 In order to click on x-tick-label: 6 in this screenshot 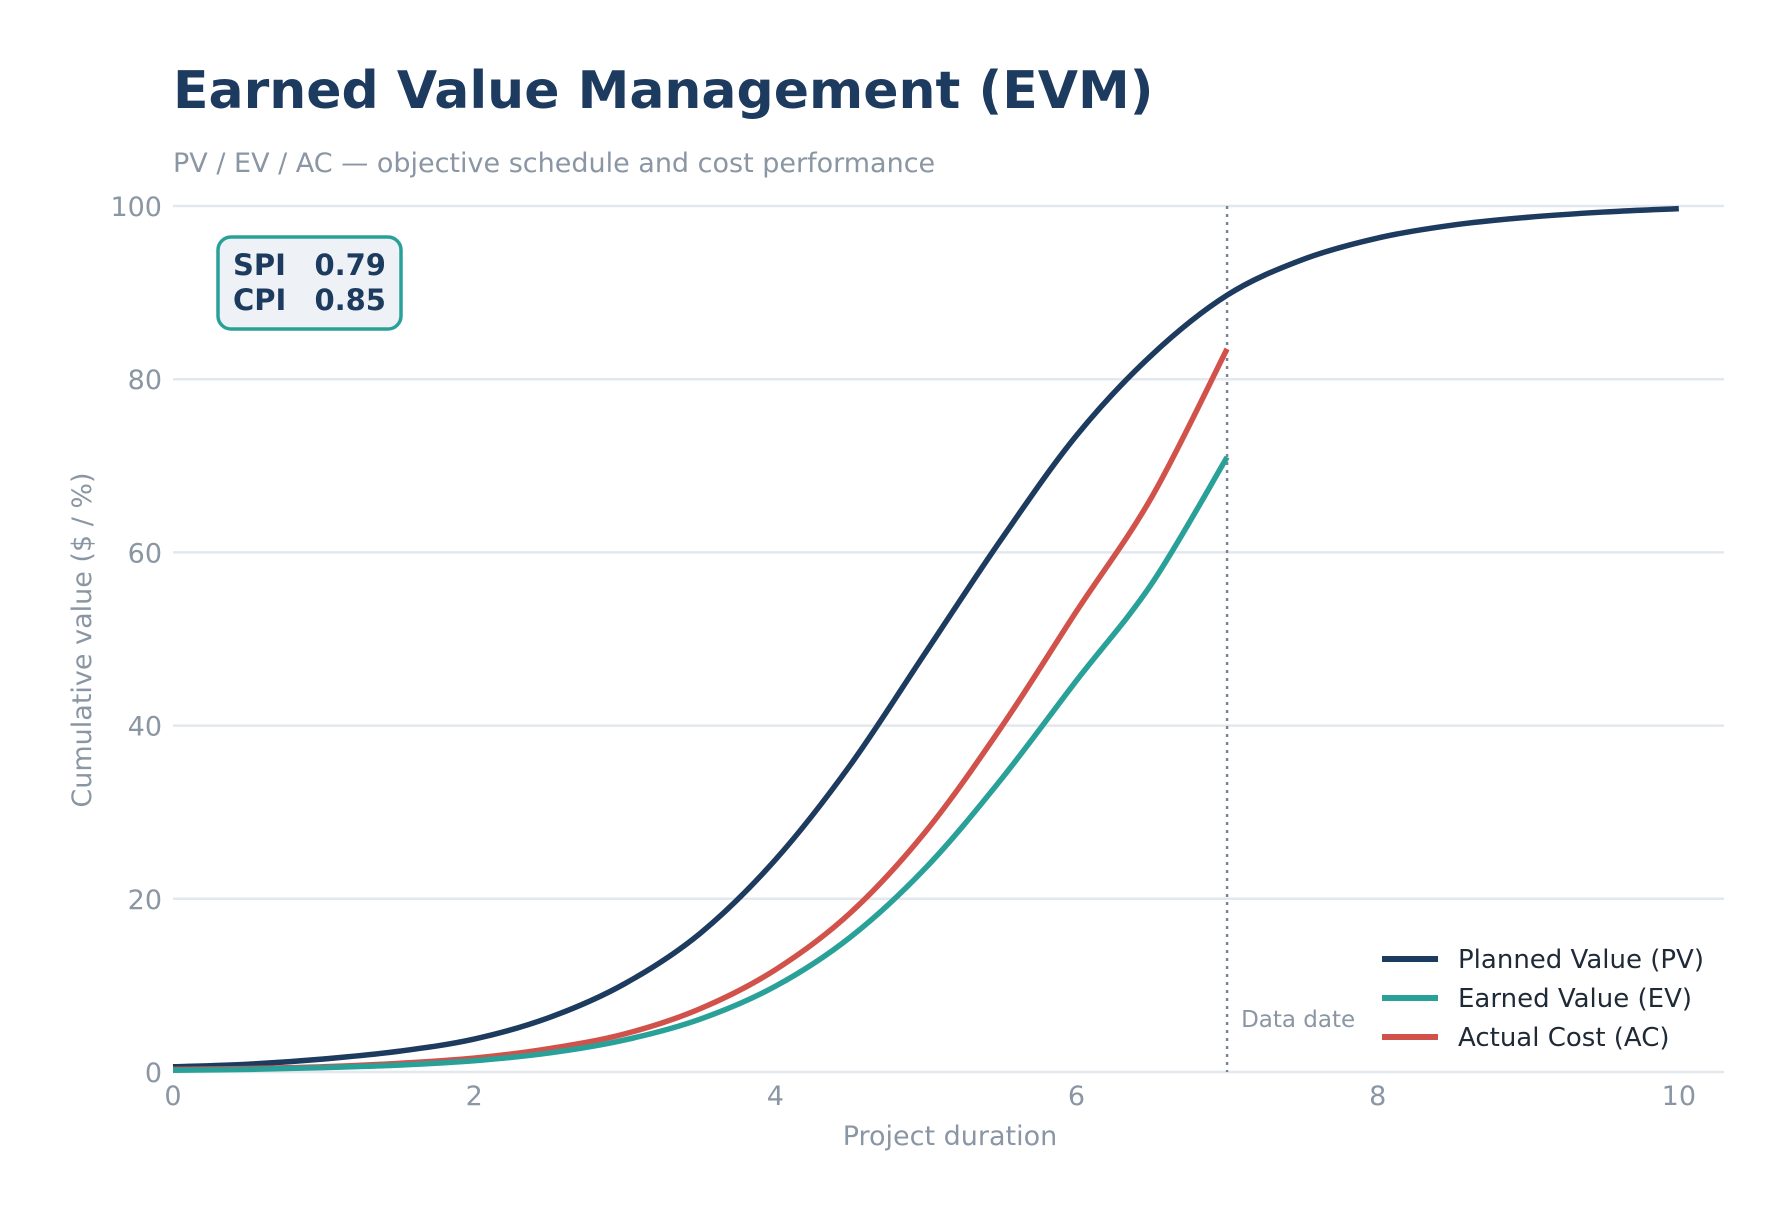, I will do `click(1076, 1096)`.